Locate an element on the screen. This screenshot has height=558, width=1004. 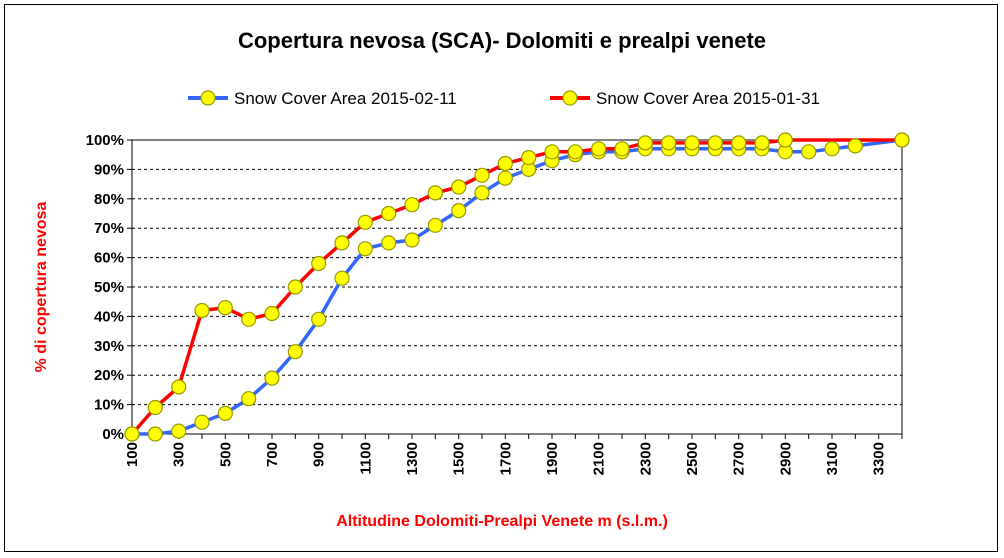
legend-label-series-2: Snow Cover Area 2015-01-31 is located at coordinates (708, 98).